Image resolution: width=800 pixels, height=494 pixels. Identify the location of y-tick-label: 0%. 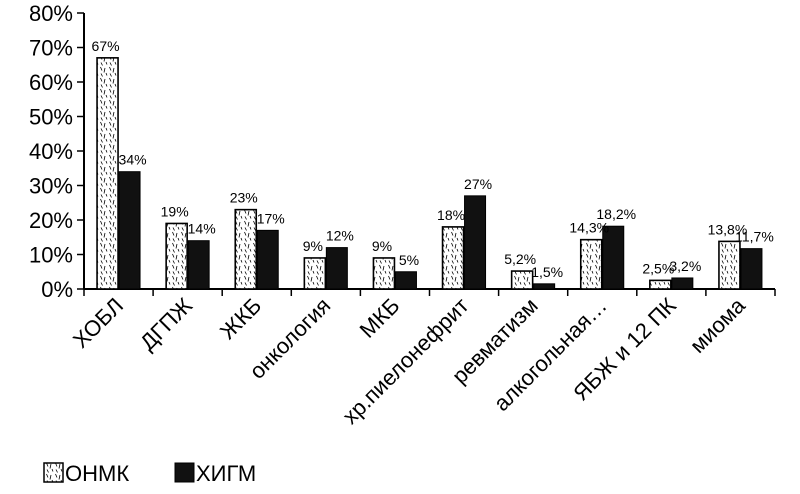
(57, 289).